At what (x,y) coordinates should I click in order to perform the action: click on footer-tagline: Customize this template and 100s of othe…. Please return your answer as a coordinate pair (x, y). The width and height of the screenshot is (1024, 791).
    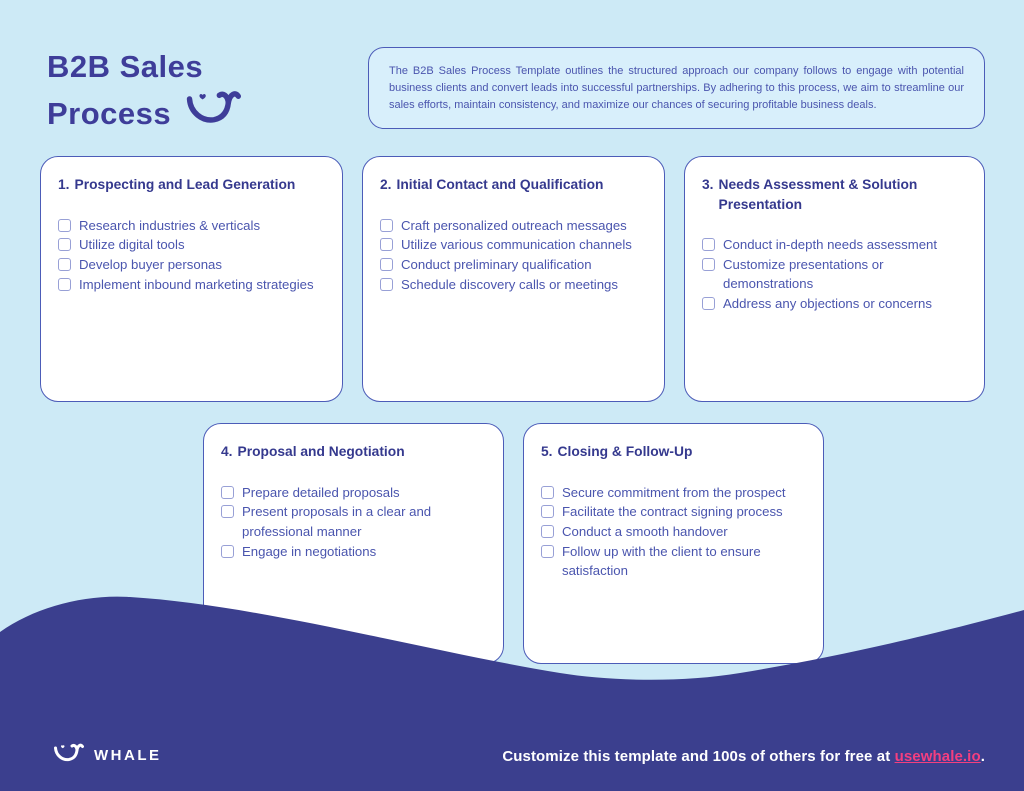
    Looking at the image, I should click on (743, 756).